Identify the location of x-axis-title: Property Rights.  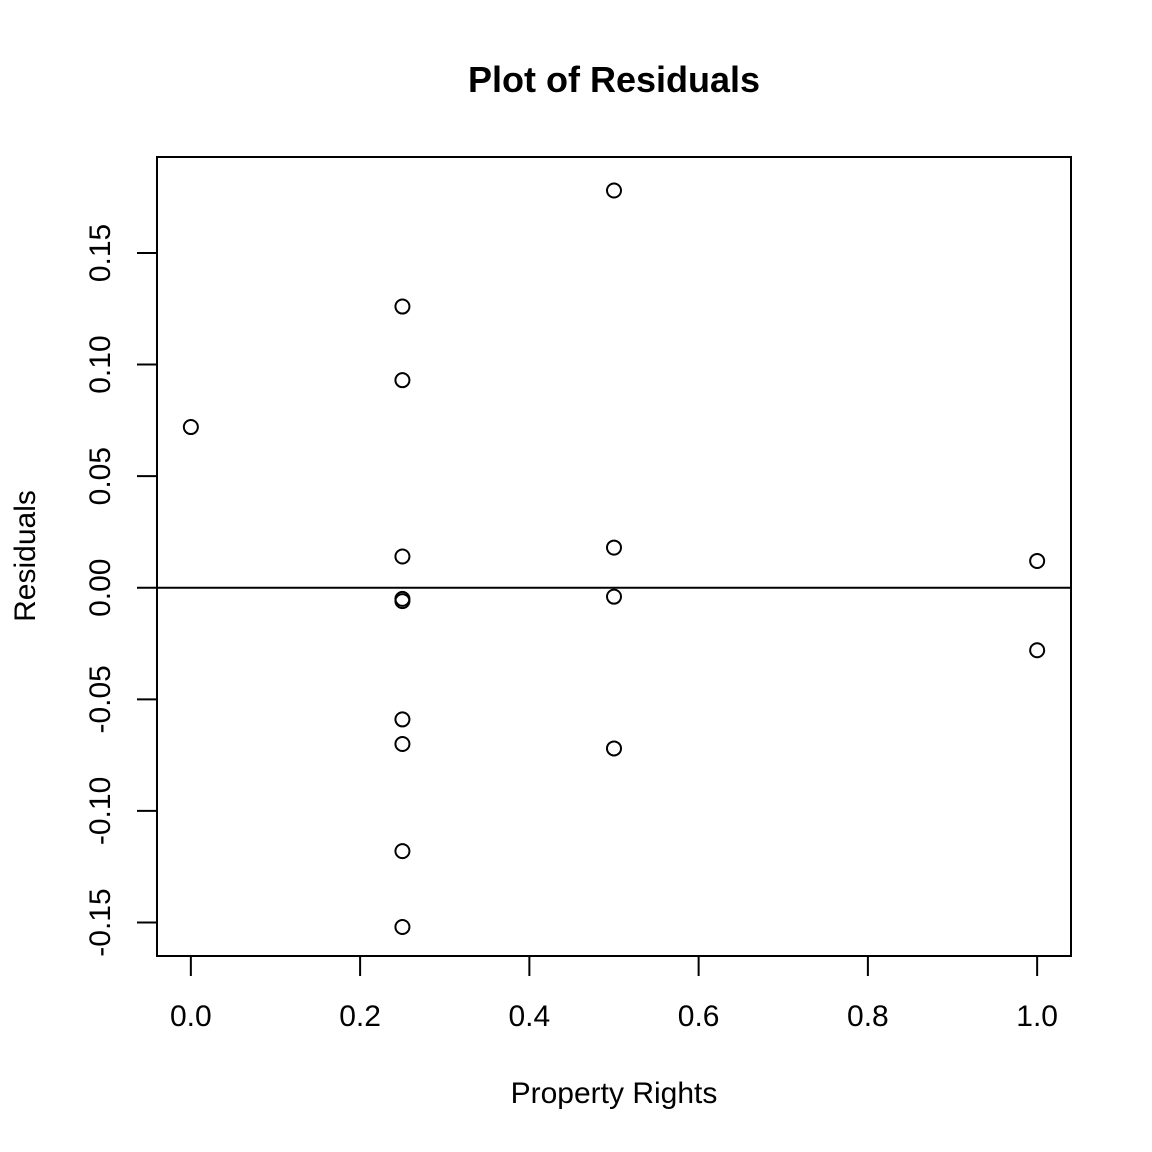
(614, 1093).